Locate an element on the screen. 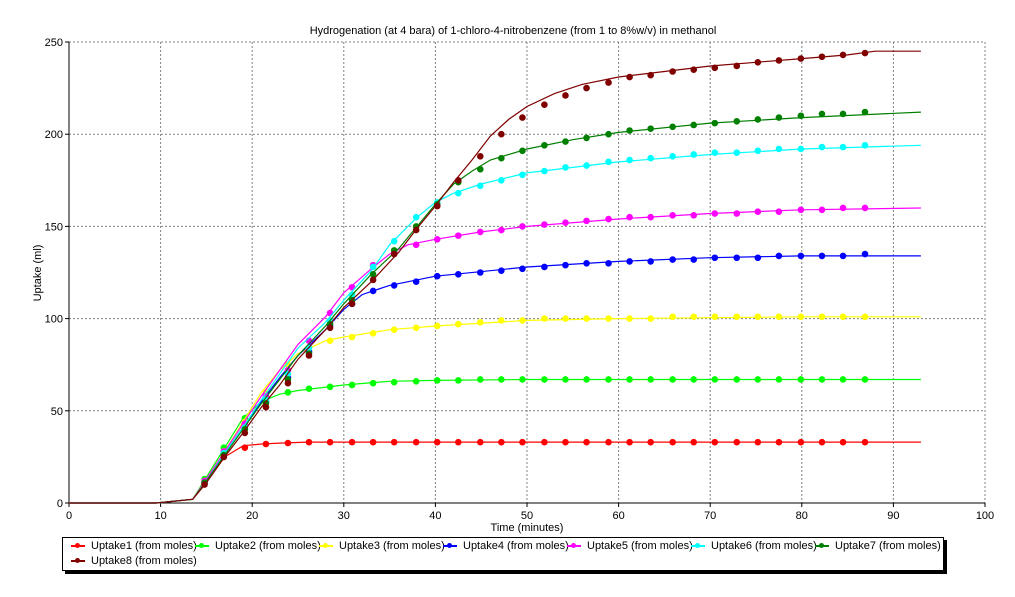  y-tick-label: 100 is located at coordinates (54, 320).